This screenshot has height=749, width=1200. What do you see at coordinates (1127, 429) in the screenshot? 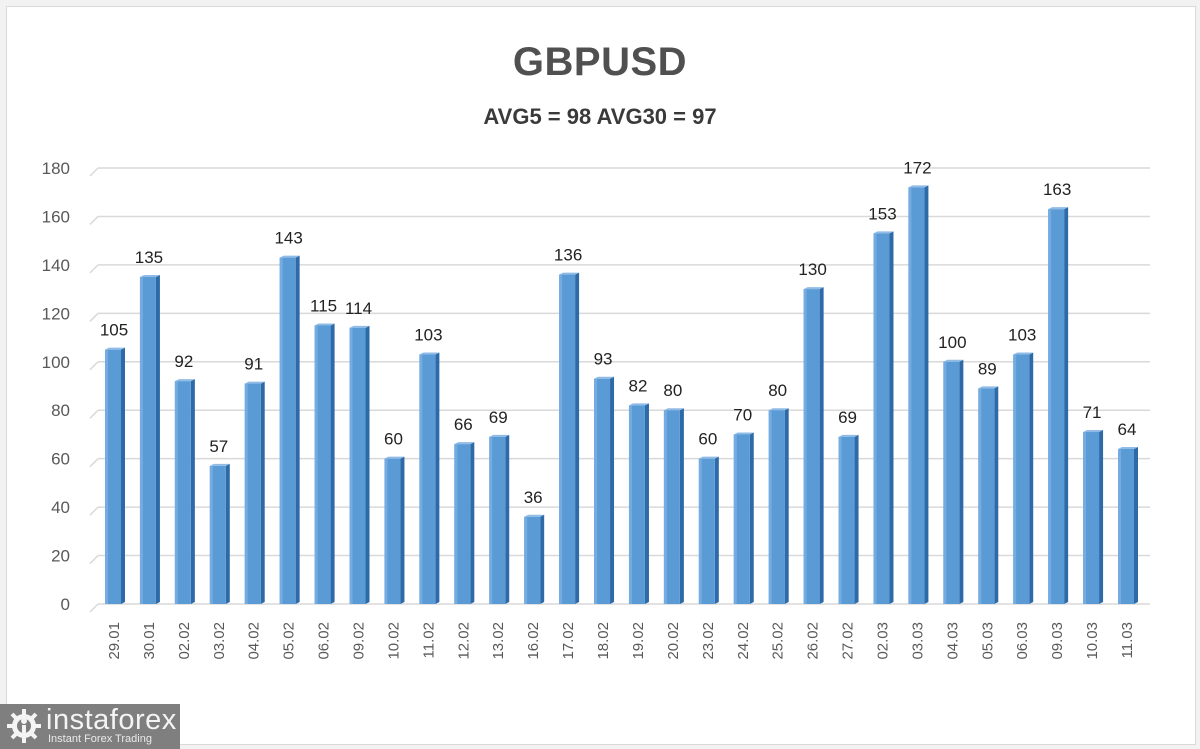
I see `data-label: 64` at bounding box center [1127, 429].